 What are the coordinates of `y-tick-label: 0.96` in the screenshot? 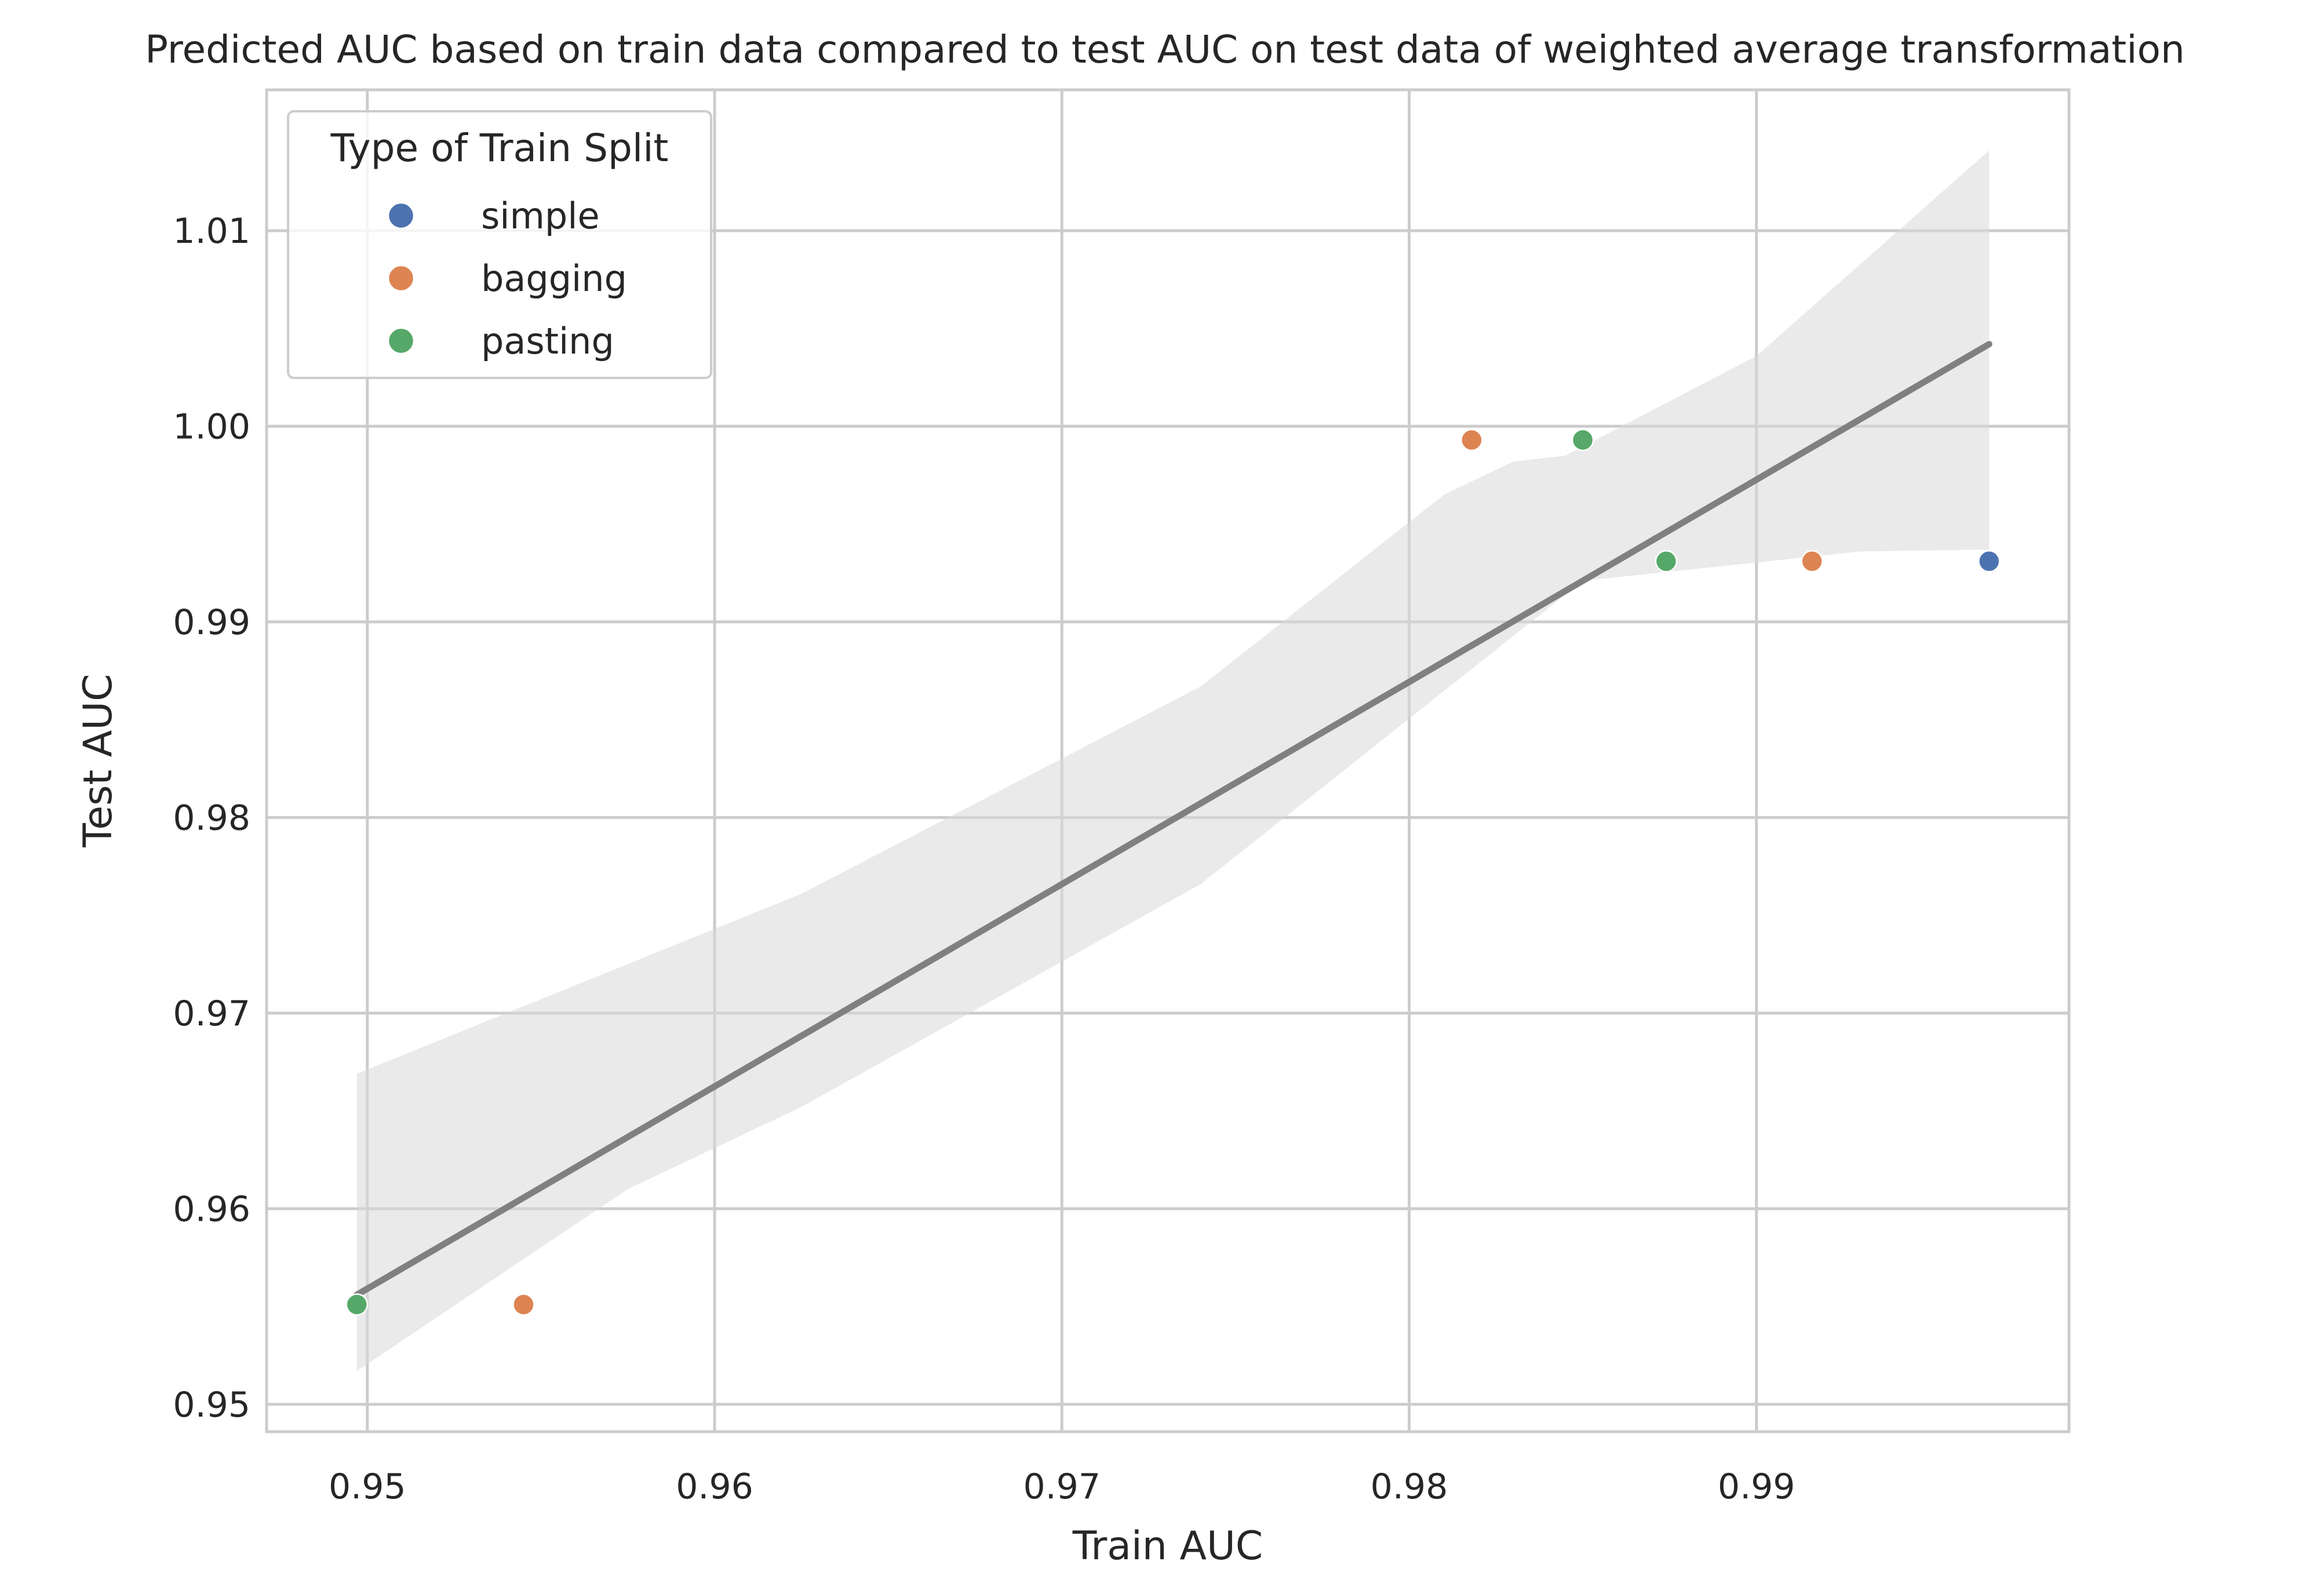 It's located at (212, 1209).